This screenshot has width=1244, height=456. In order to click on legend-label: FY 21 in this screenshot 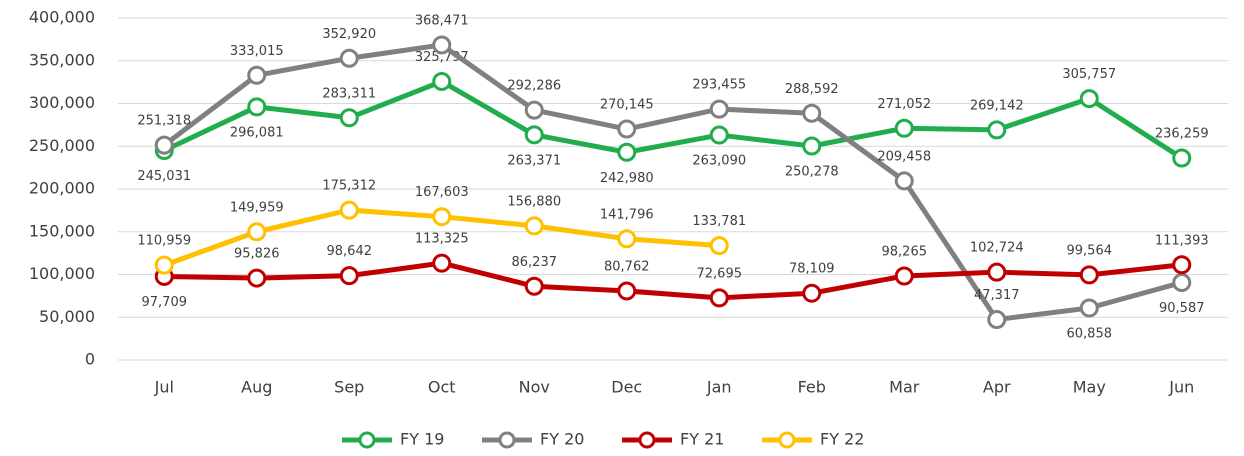, I will do `click(702, 439)`.